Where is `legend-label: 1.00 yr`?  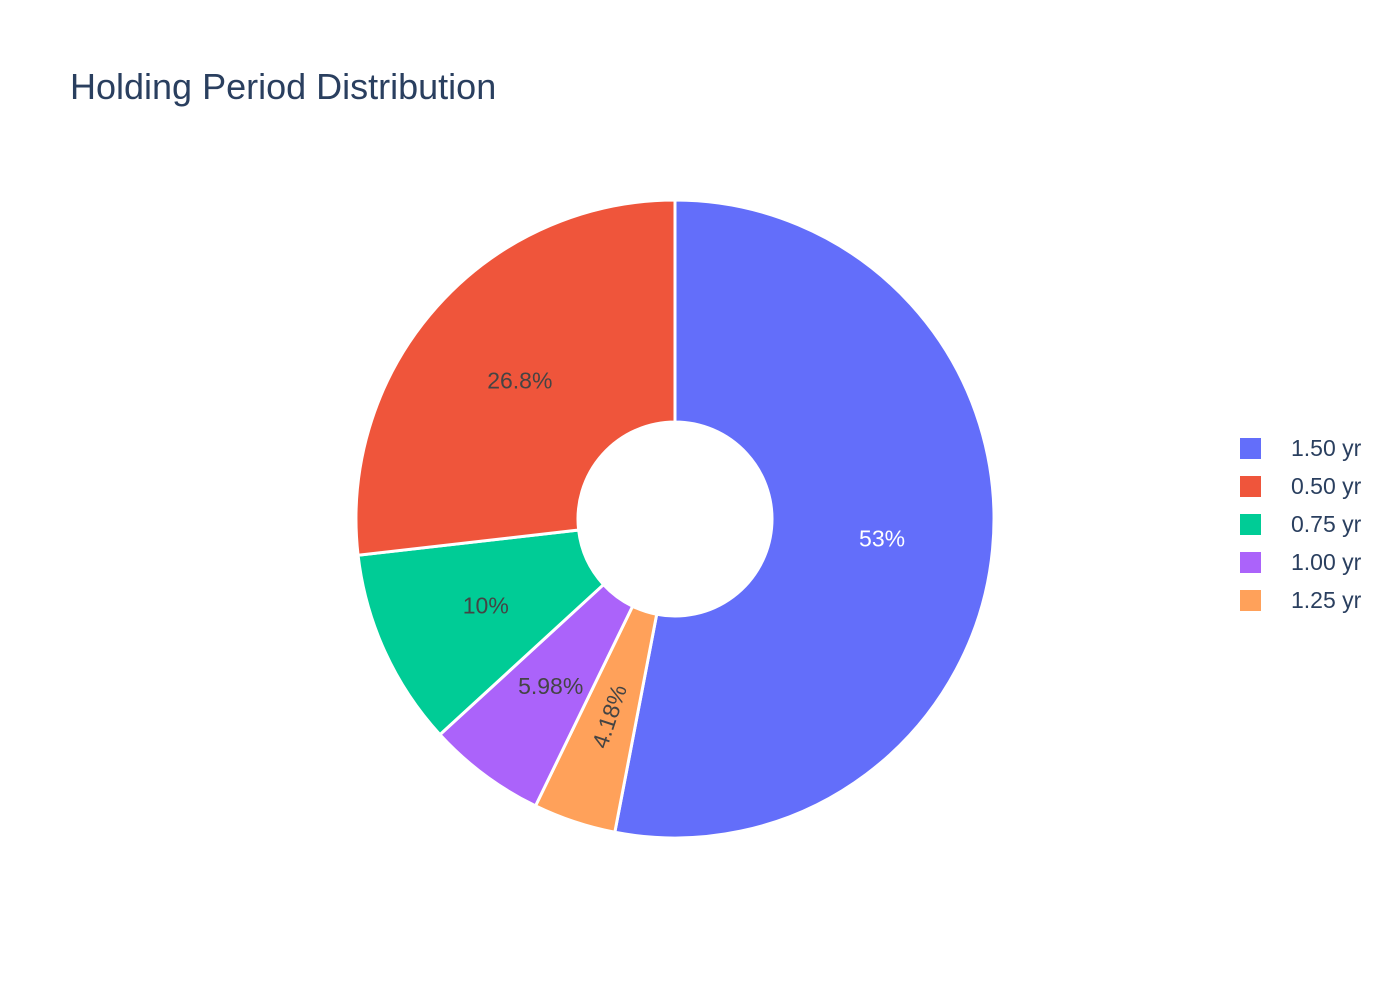 legend-label: 1.00 yr is located at coordinates (1326, 561).